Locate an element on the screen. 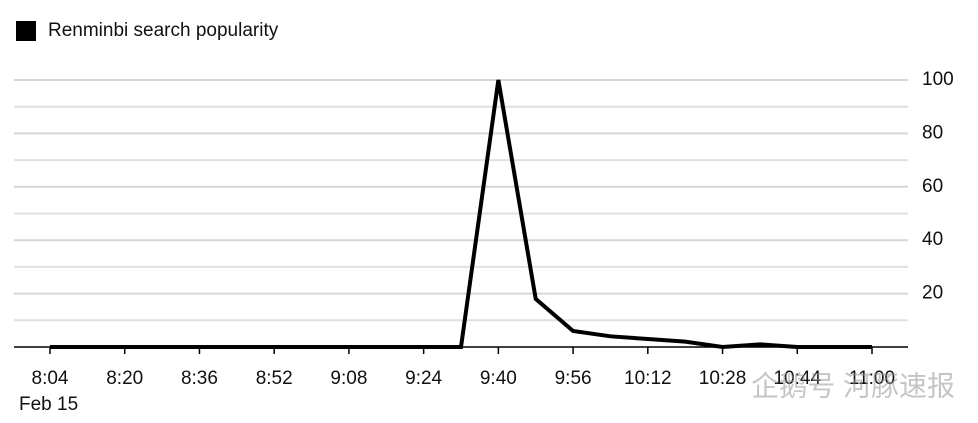 Image resolution: width=978 pixels, height=423 pixels. x-tick-label: 8:04 is located at coordinates (50, 378).